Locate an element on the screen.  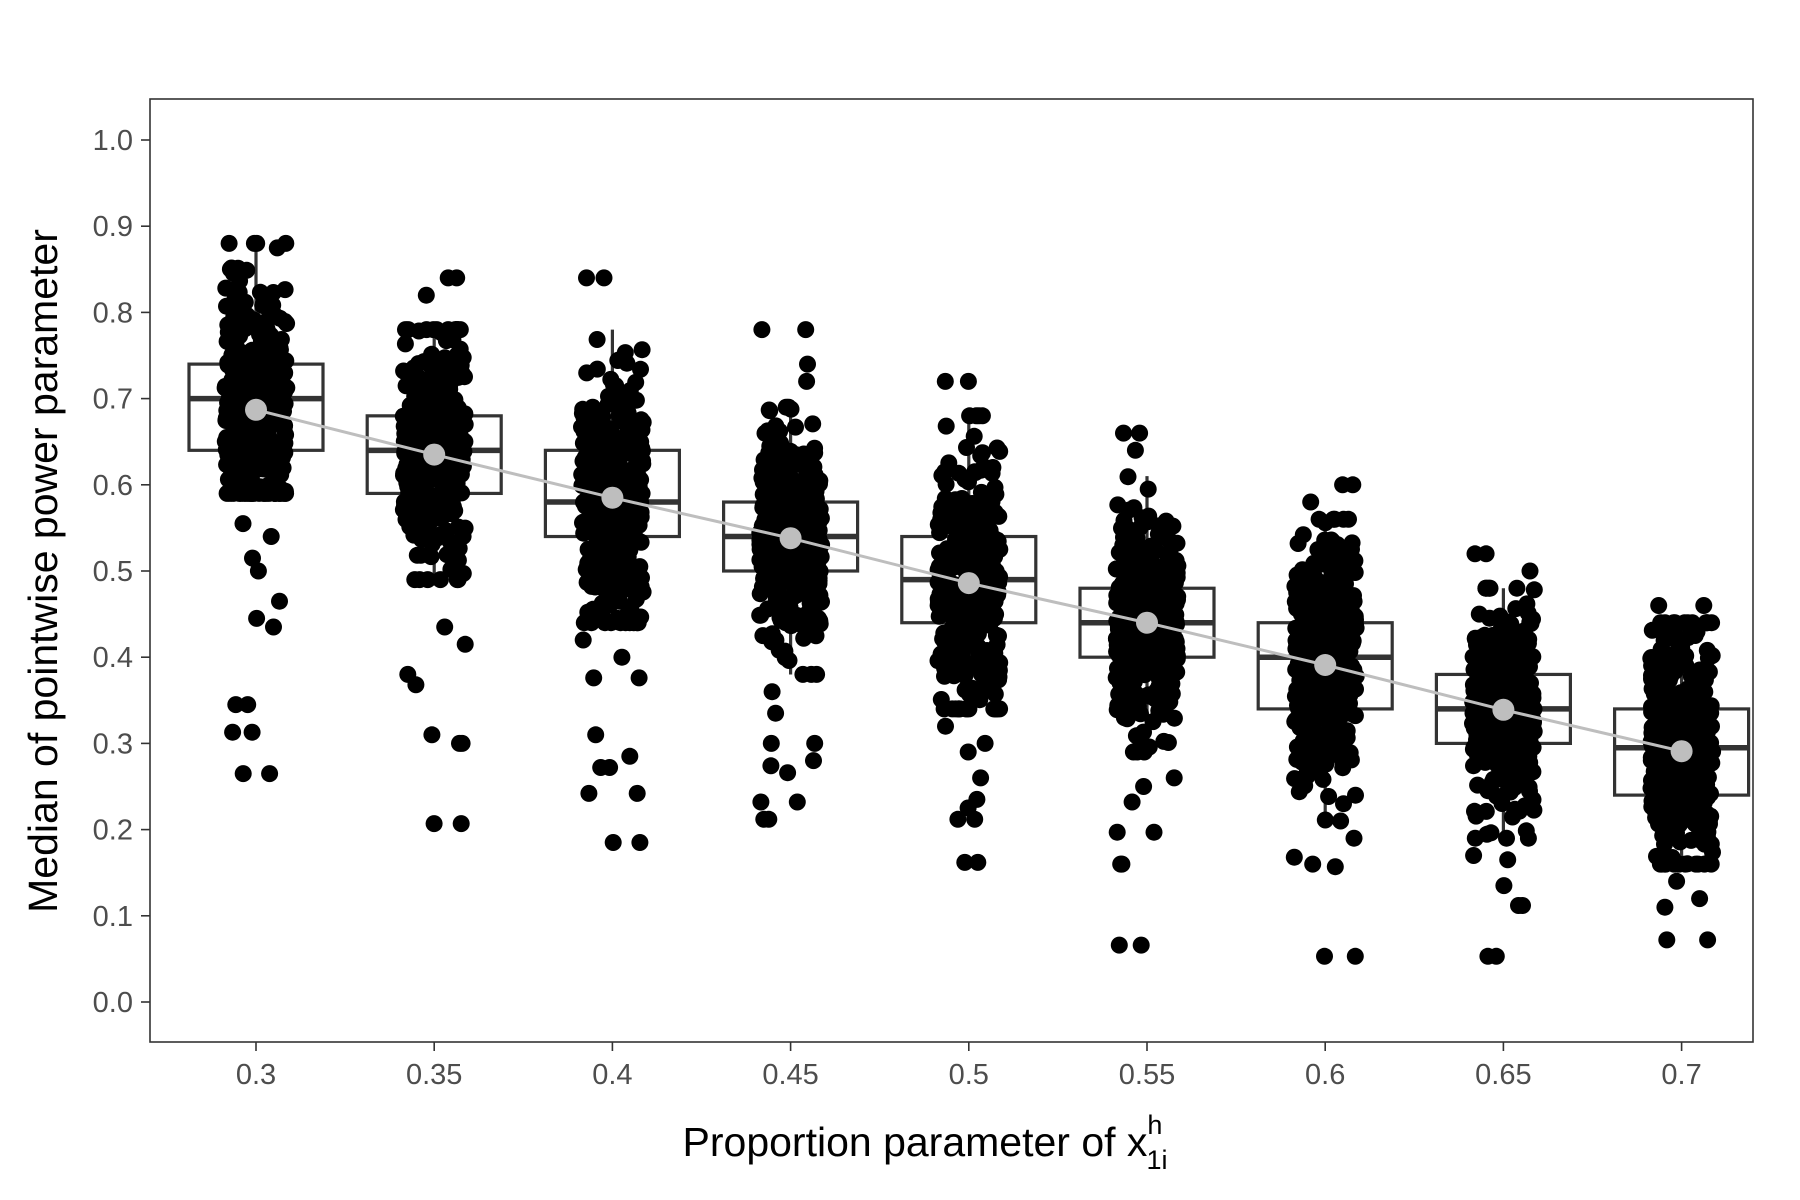
y-tick-label: 0.1 is located at coordinates (113, 917).